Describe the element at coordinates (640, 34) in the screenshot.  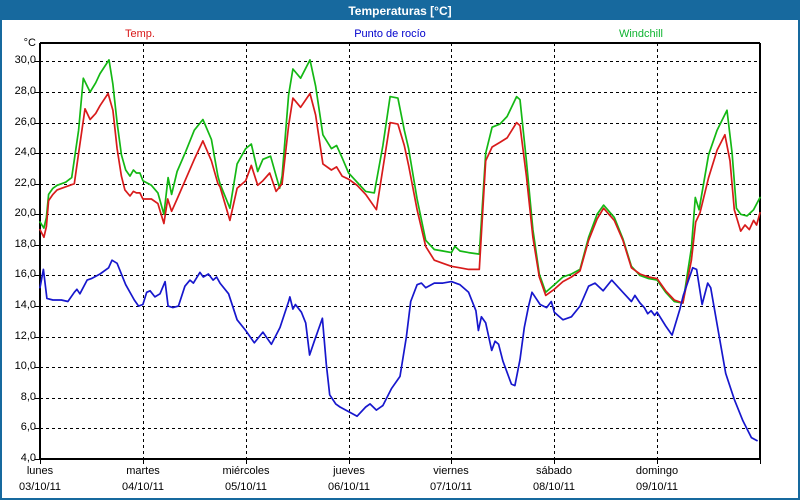
I see `legend-windchill: Windchill` at that location.